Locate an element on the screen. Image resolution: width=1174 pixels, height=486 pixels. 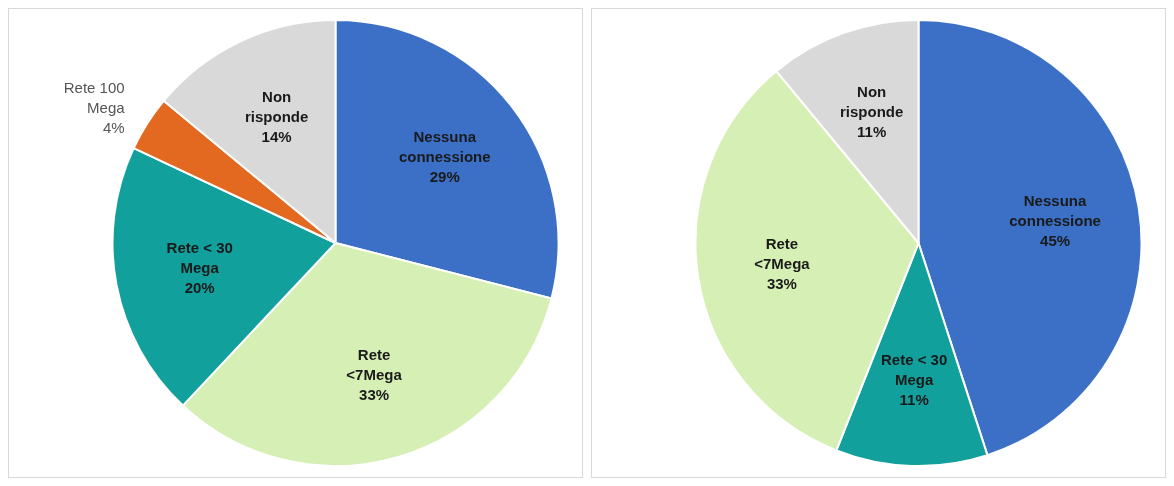
data-label: 14% is located at coordinates (276, 137).